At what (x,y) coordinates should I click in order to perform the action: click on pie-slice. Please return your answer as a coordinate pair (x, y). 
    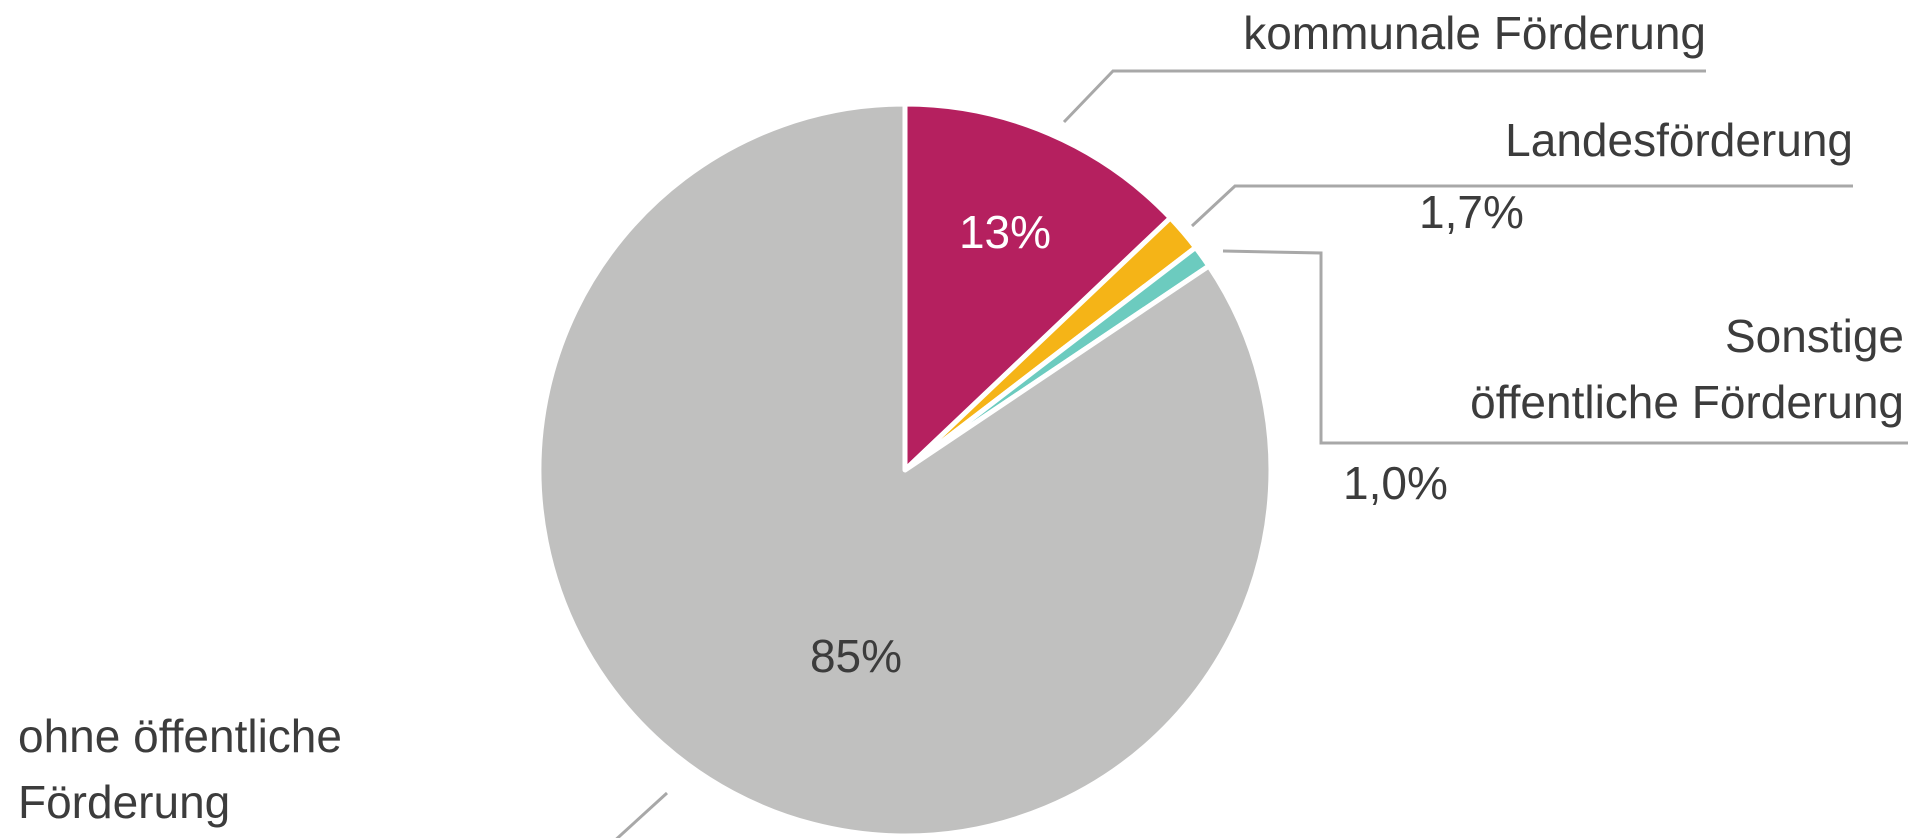
    Looking at the image, I should click on (1037, 287).